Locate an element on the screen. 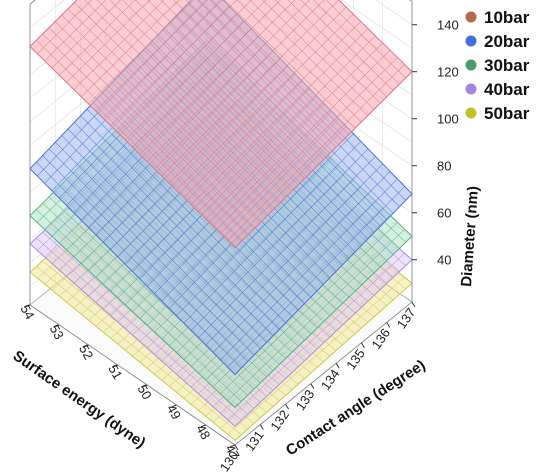 This screenshot has width=550, height=473. legend-label-20bar: 20bar is located at coordinates (507, 41).